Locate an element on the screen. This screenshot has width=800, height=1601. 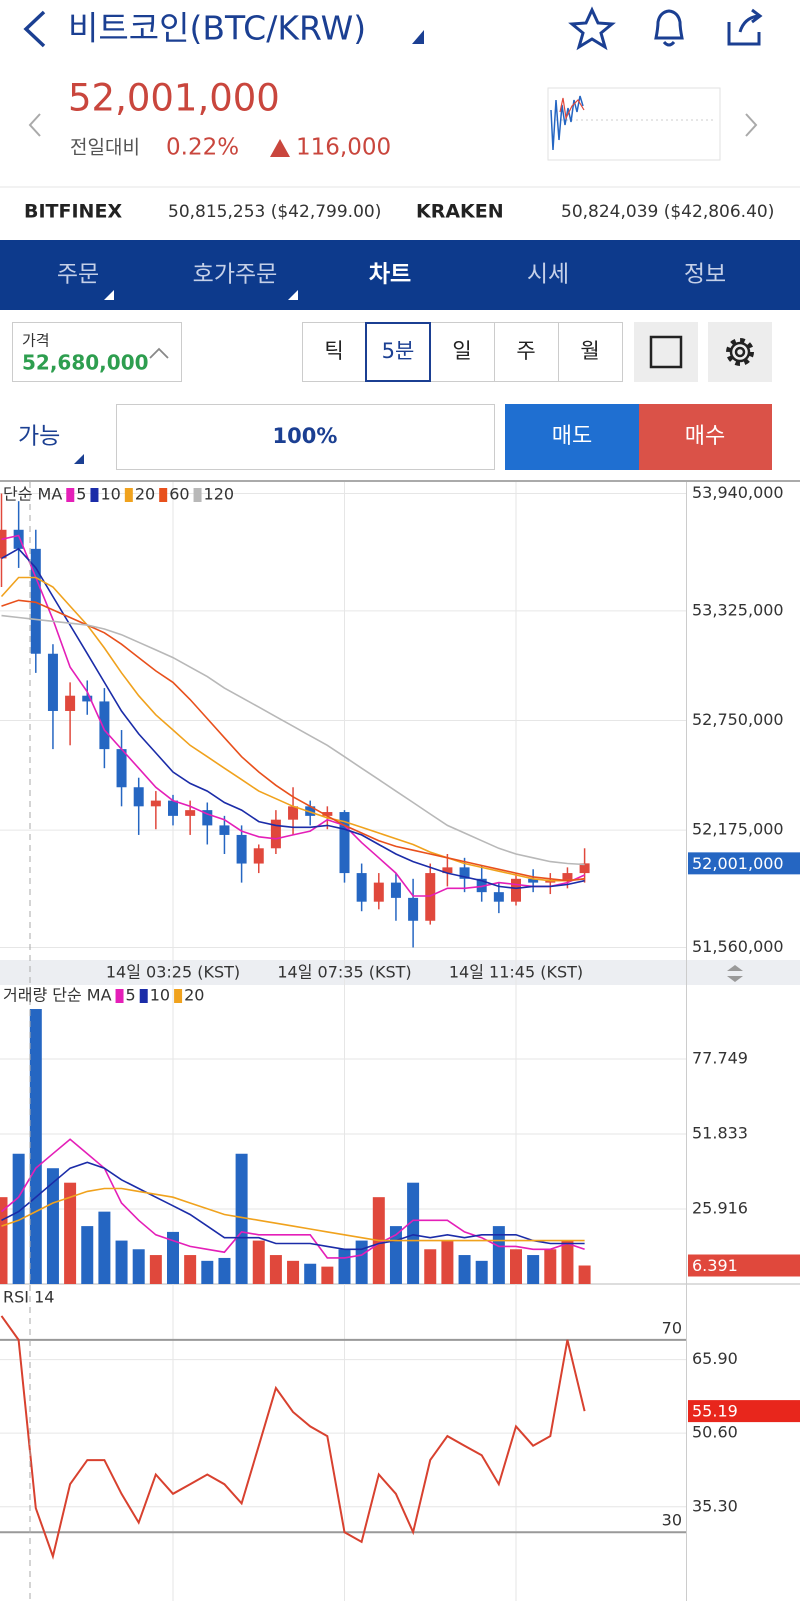
up-triangle is located at coordinates (280, 148).